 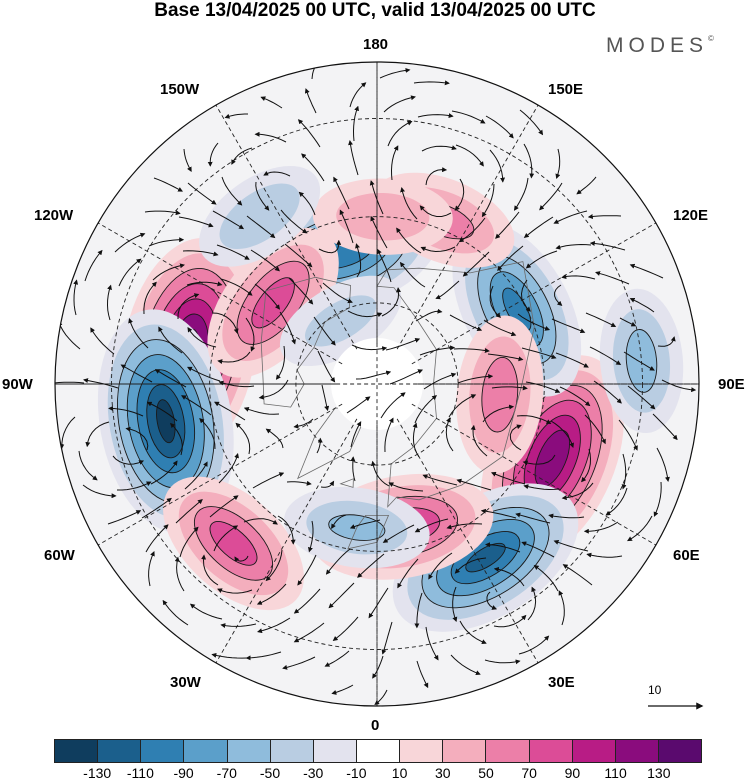 I want to click on lon-label-150e: 150E, so click(x=566, y=89).